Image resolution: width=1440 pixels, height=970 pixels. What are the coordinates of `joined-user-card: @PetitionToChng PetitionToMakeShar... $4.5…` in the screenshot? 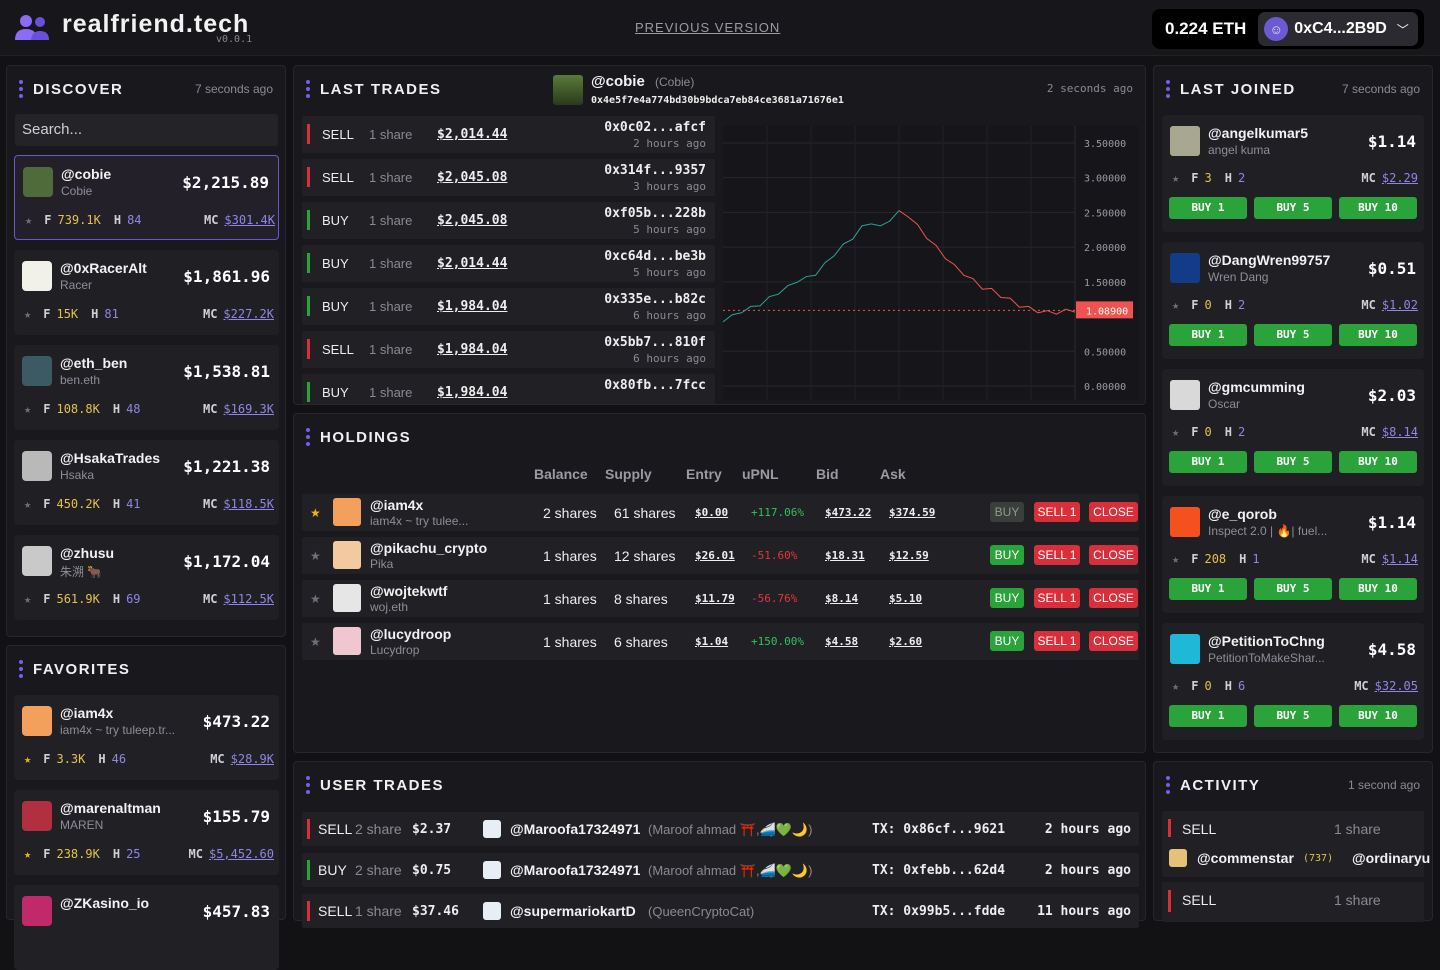 It's located at (1293, 681).